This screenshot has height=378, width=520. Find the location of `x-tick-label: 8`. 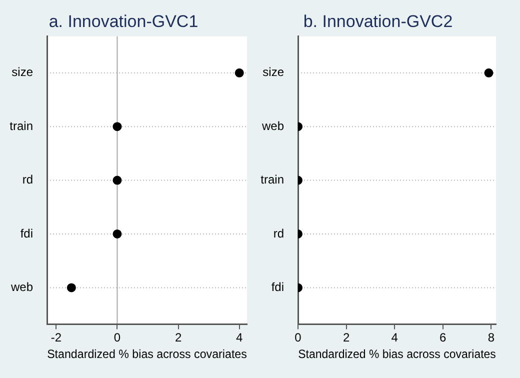

x-tick-label: 8 is located at coordinates (491, 337).